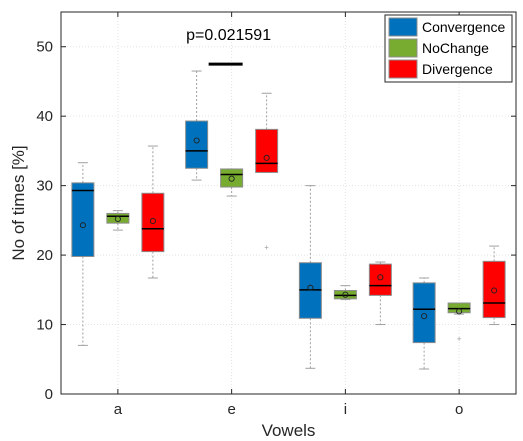 This screenshot has height=441, width=523. Describe the element at coordinates (44, 116) in the screenshot. I see `y-tick-label: 40` at that location.